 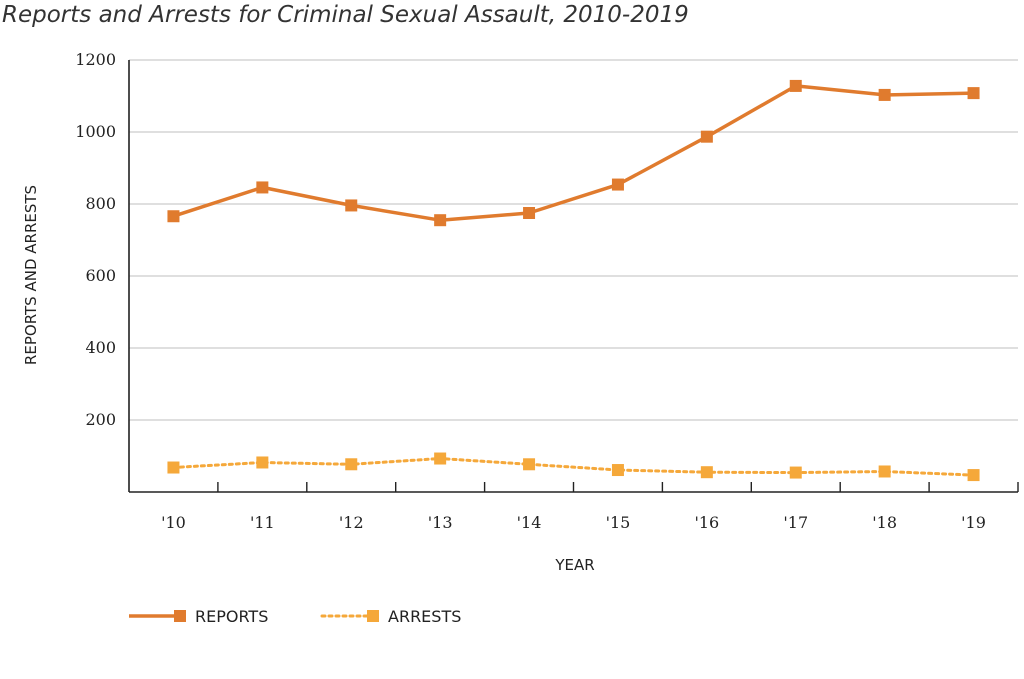 I want to click on y-tick-label: 600, so click(x=100, y=275).